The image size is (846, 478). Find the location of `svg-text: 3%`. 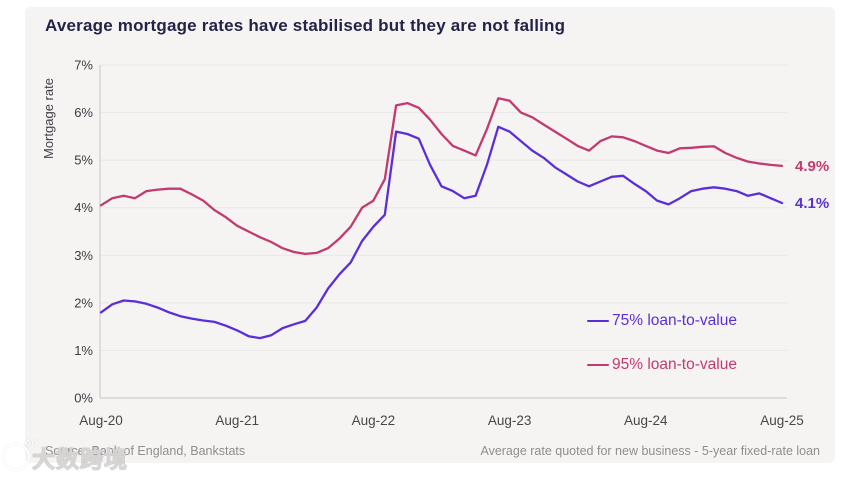

svg-text: 3% is located at coordinates (83, 255).